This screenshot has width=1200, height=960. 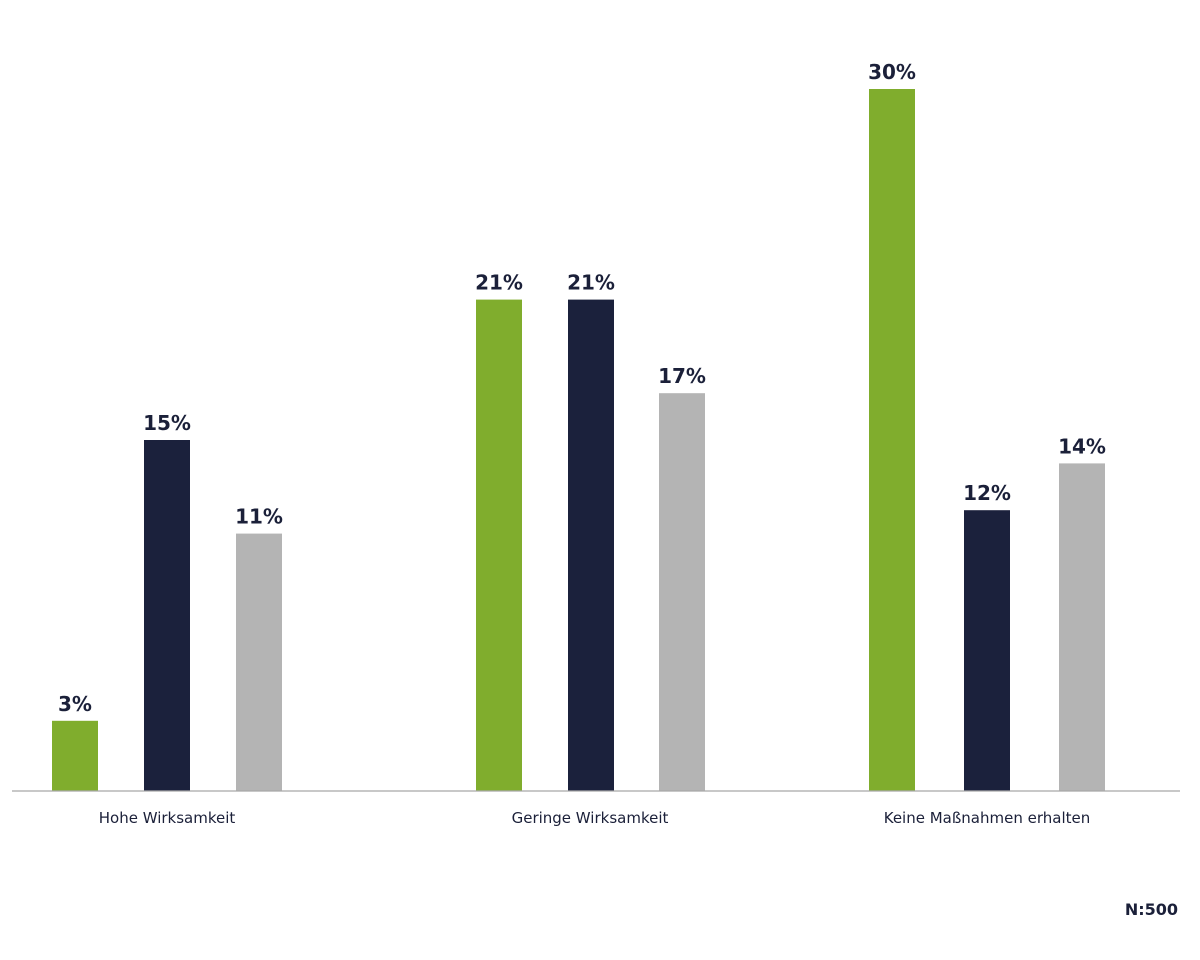 I want to click on value-label-2-1: 21%, so click(x=499, y=283).